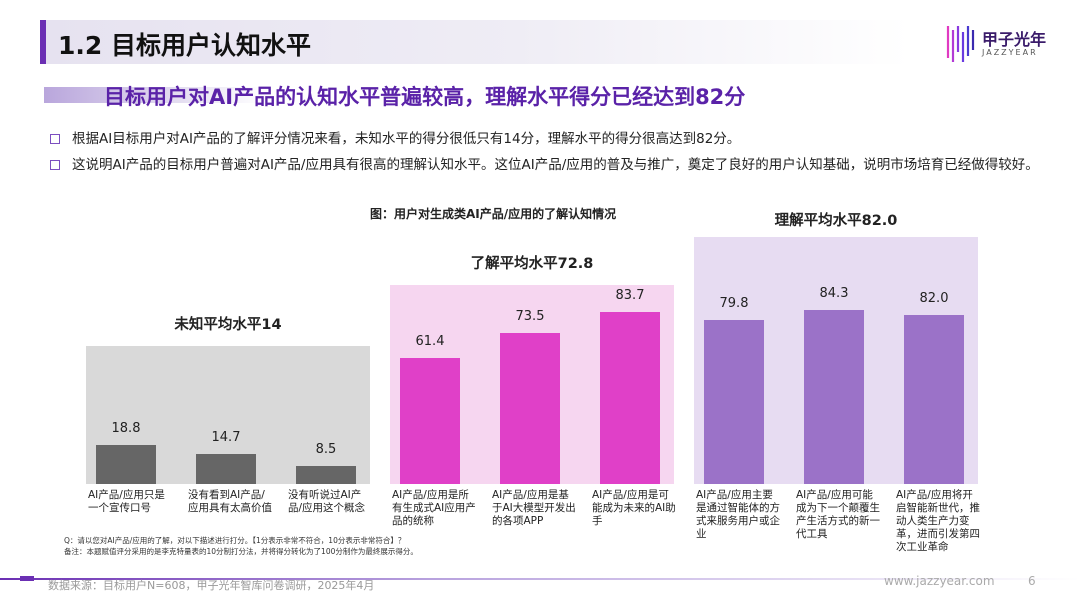  I want to click on category-label: AI产品/应用是所有生成式AI应用产品的统称, so click(434, 508).